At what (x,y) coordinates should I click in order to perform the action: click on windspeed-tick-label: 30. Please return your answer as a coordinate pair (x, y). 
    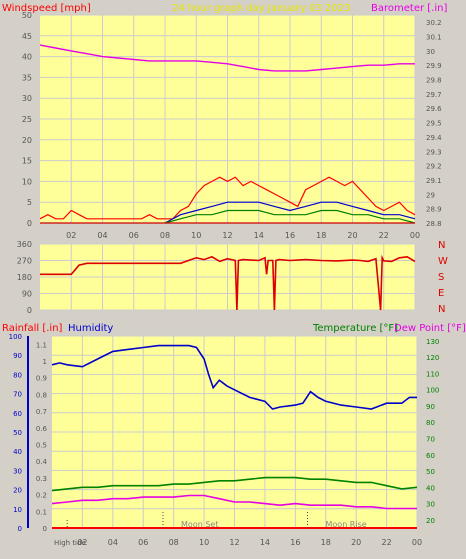
    Looking at the image, I should click on (27, 98).